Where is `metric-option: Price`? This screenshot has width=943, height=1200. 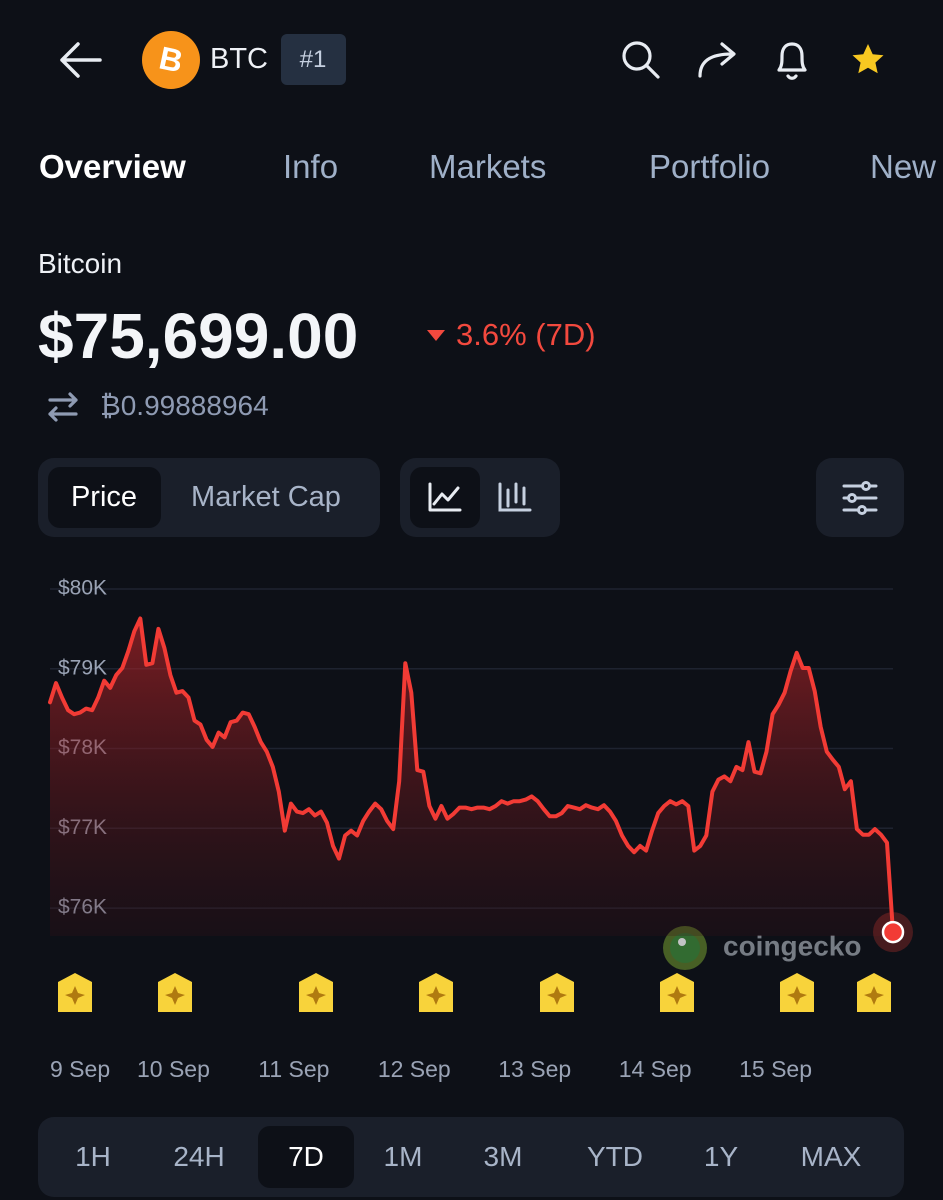
metric-option: Price is located at coordinates (104, 497).